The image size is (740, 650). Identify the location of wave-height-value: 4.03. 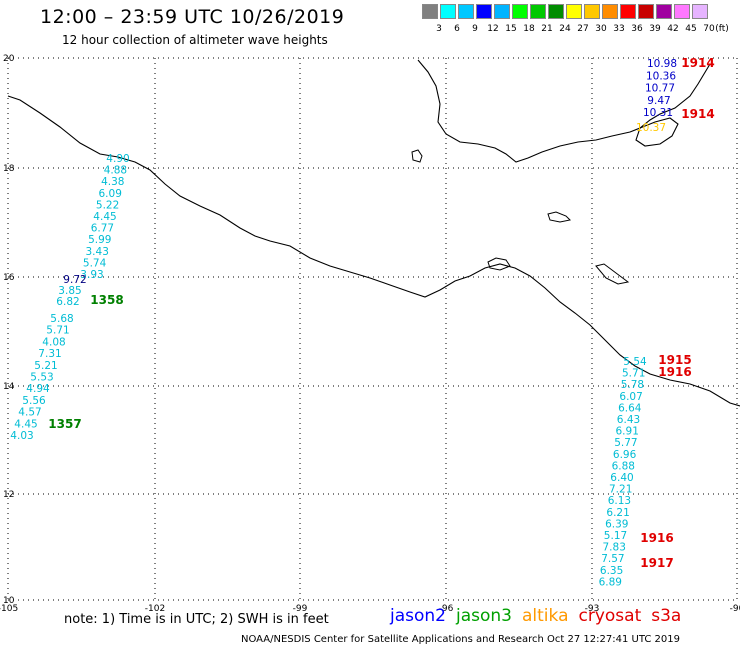
(21, 436).